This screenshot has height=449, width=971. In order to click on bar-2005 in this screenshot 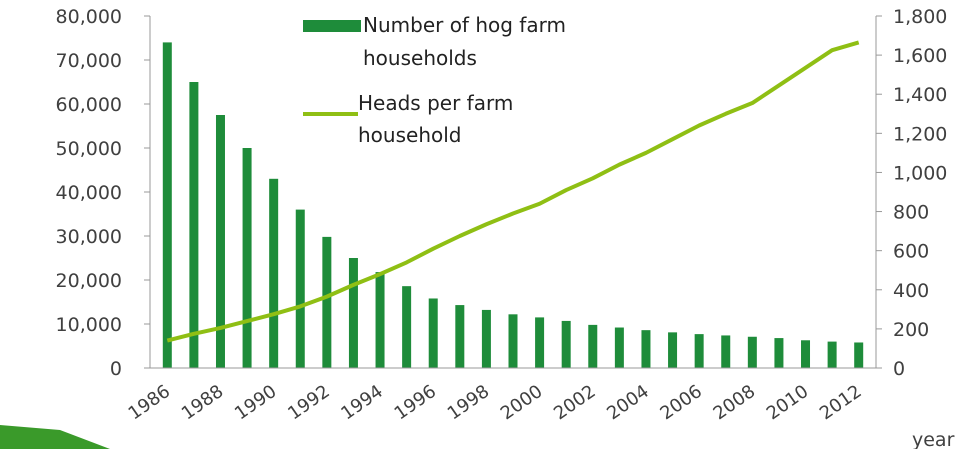, I will do `click(673, 350)`.